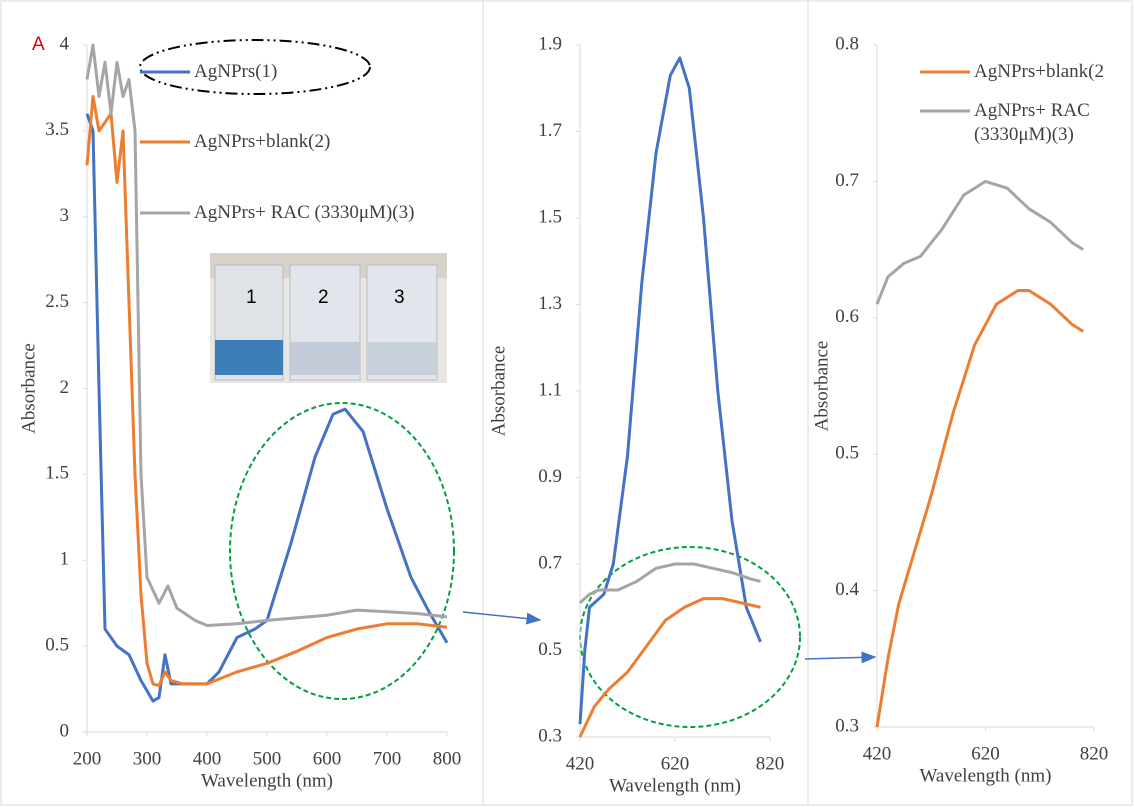 Image resolution: width=1134 pixels, height=807 pixels. Describe the element at coordinates (65, 559) in the screenshot. I see `y-tick-label: 1` at that location.